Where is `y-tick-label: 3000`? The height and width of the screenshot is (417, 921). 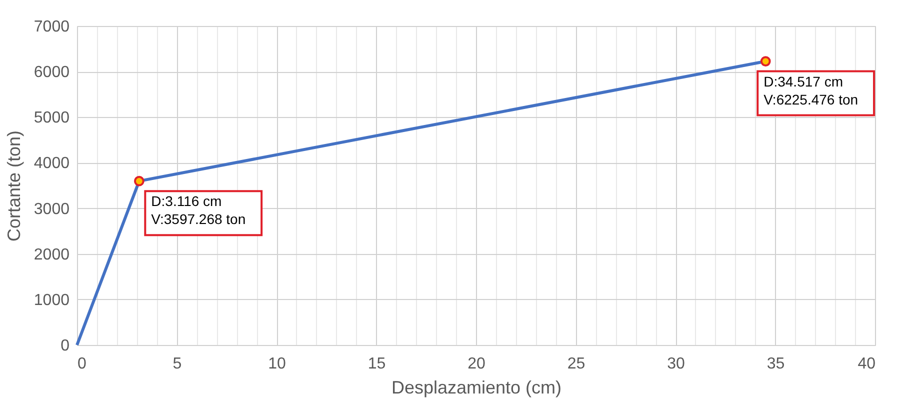 y-tick-label: 3000 is located at coordinates (52, 209).